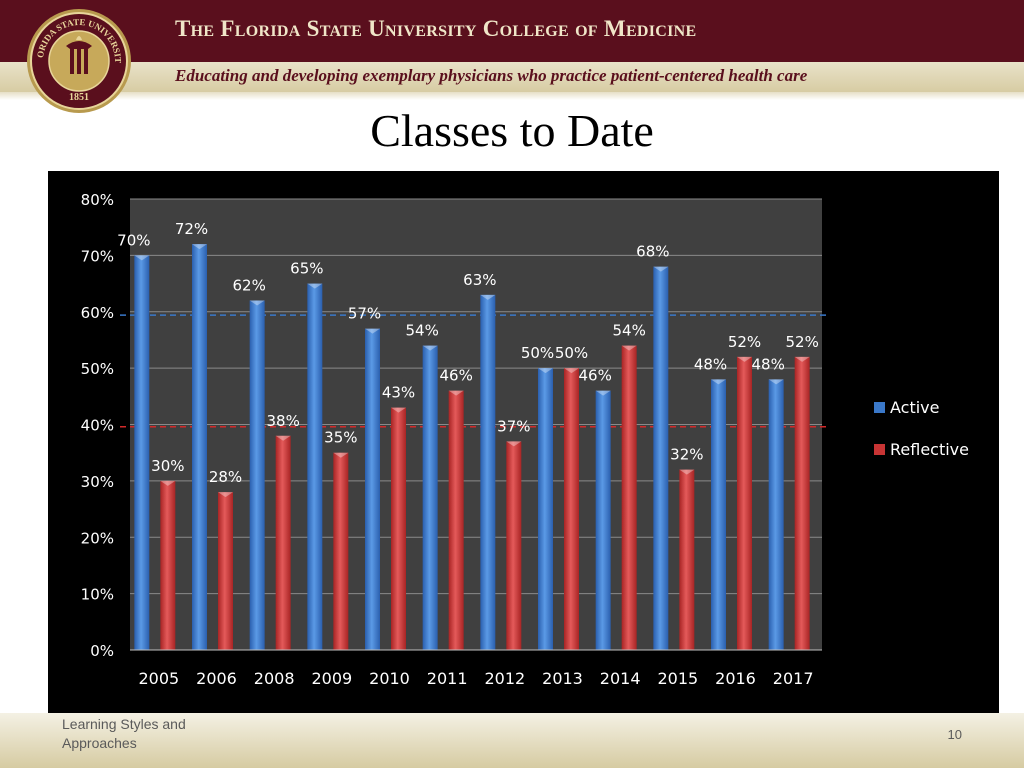 This screenshot has height=768, width=1024. Describe the element at coordinates (571, 353) in the screenshot. I see `data-label-reflective: 50%` at that location.